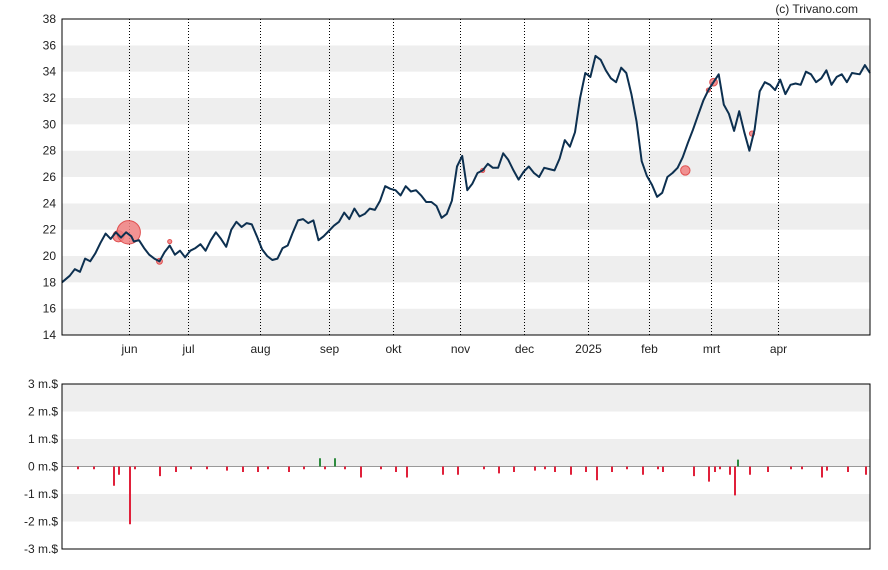 Image resolution: width=888 pixels, height=570 pixels. What do you see at coordinates (50, 151) in the screenshot?
I see `price-y-tick-label: 28` at bounding box center [50, 151].